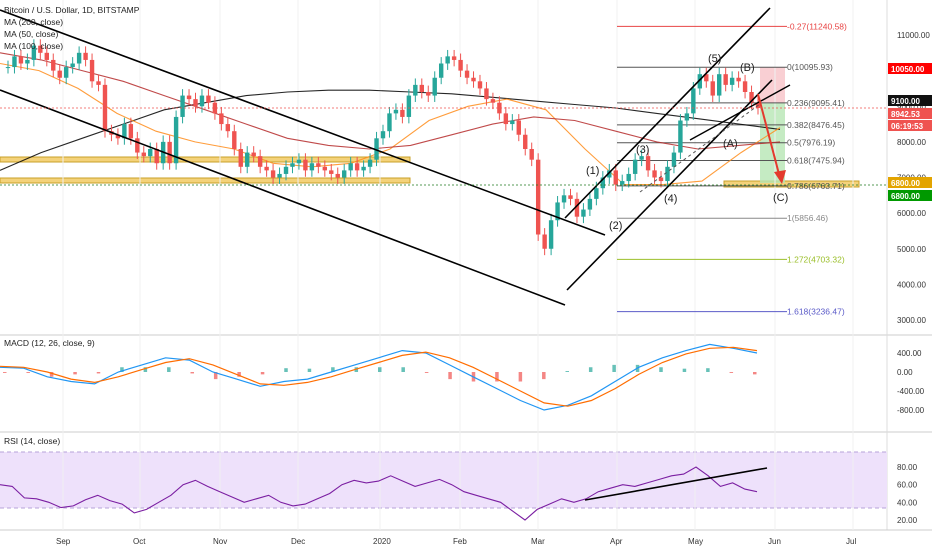 The height and width of the screenshot is (550, 932). What do you see at coordinates (676, 484) in the screenshot?
I see `rsi-trend-line` at bounding box center [676, 484].